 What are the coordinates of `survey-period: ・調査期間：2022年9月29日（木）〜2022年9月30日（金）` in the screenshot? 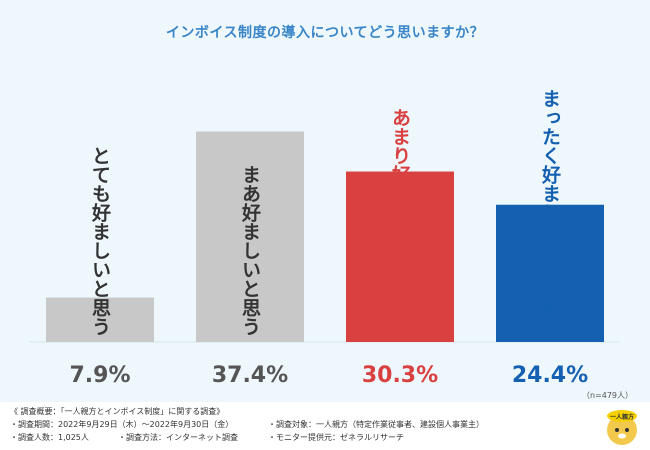 It's located at (122, 424).